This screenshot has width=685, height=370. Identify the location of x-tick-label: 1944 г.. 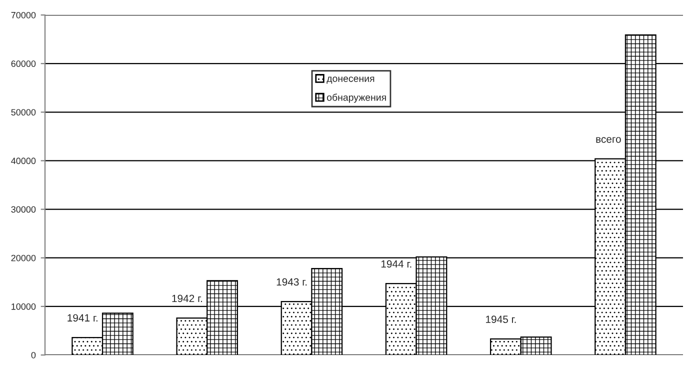
(396, 264).